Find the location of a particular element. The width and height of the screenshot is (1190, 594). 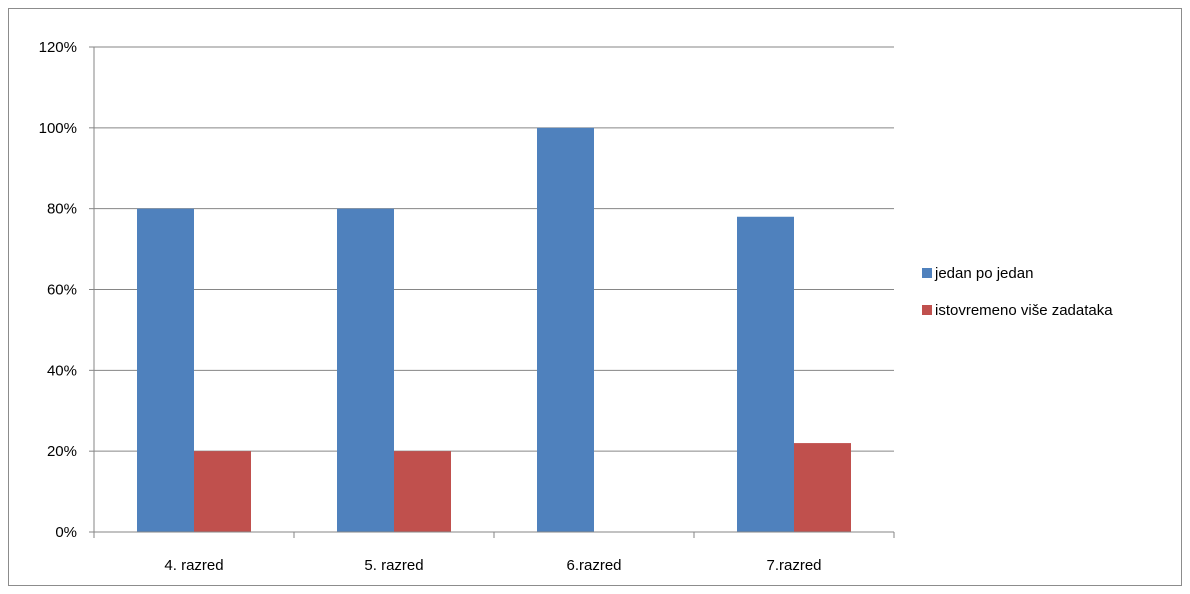

y-tick-label: 20% is located at coordinates (62, 451).